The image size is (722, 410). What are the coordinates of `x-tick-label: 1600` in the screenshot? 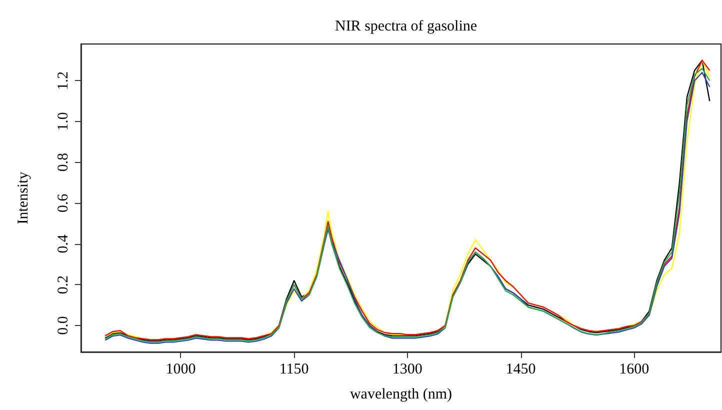 It's located at (634, 370).